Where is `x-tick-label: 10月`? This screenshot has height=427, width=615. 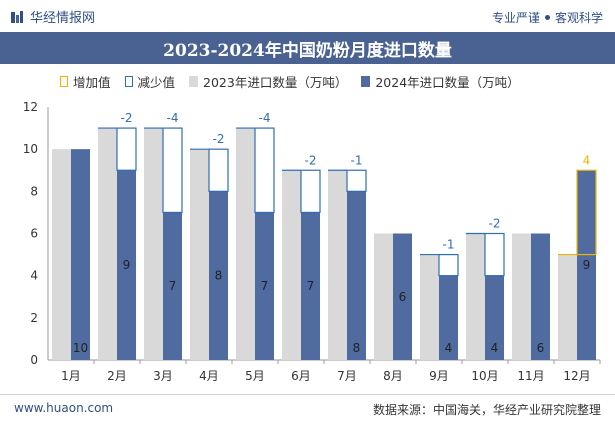 x-tick-label: 10月 is located at coordinates (484, 376).